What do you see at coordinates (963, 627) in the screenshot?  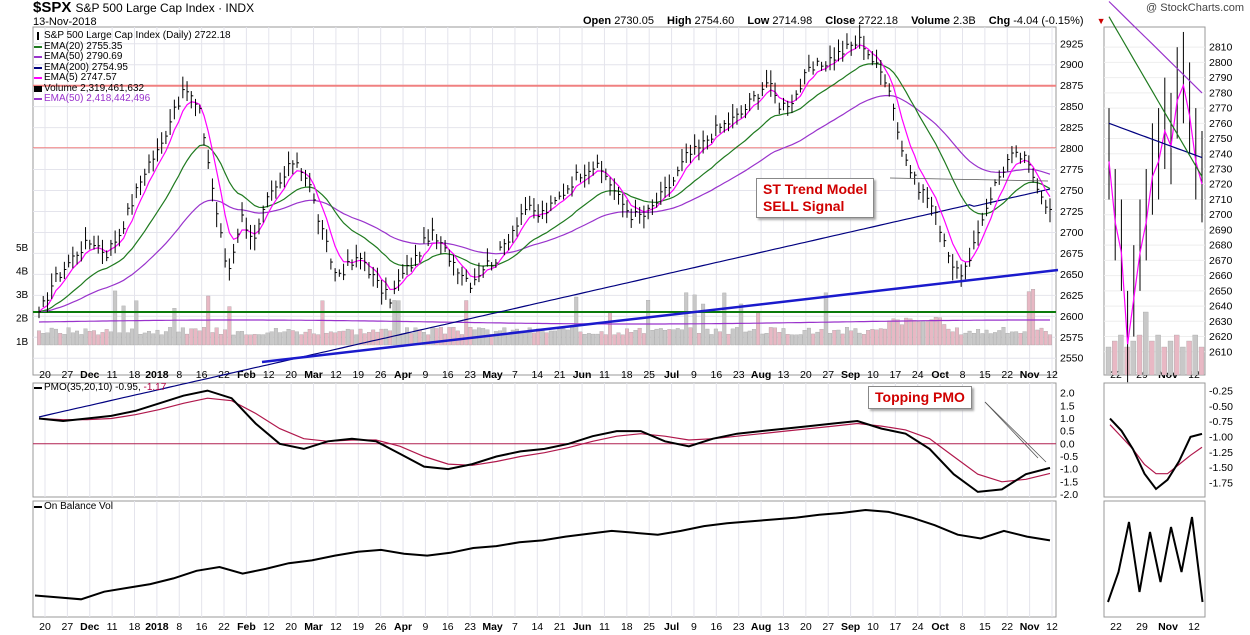 I see `x-tick-label-bottom: 8` at bounding box center [963, 627].